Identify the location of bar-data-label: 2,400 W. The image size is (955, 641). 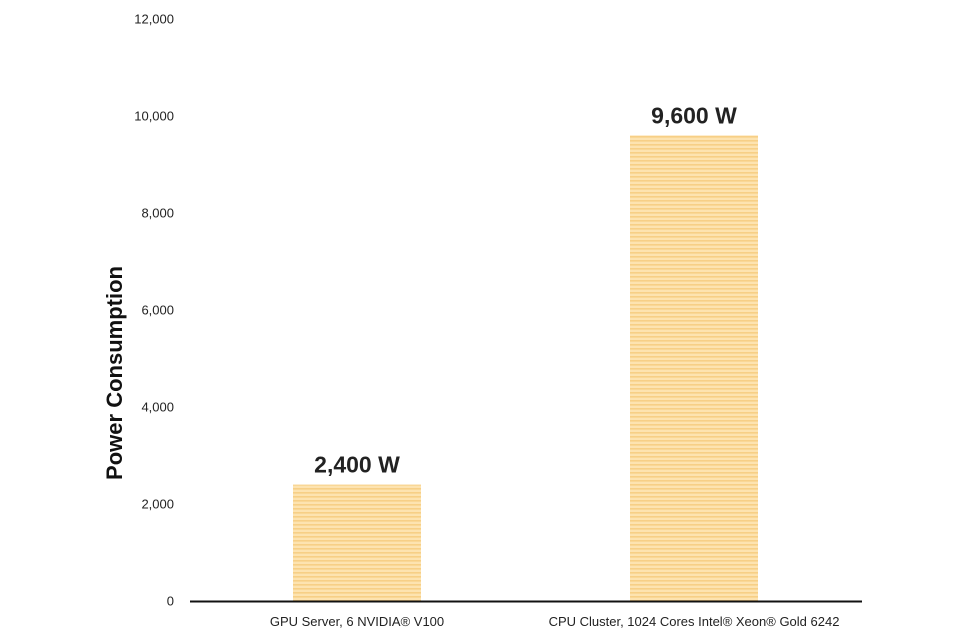
(357, 465).